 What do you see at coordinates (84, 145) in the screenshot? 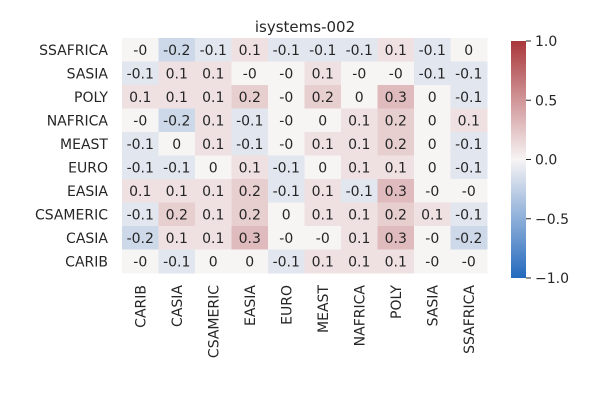
I see `row-tick-label: MEAST` at bounding box center [84, 145].